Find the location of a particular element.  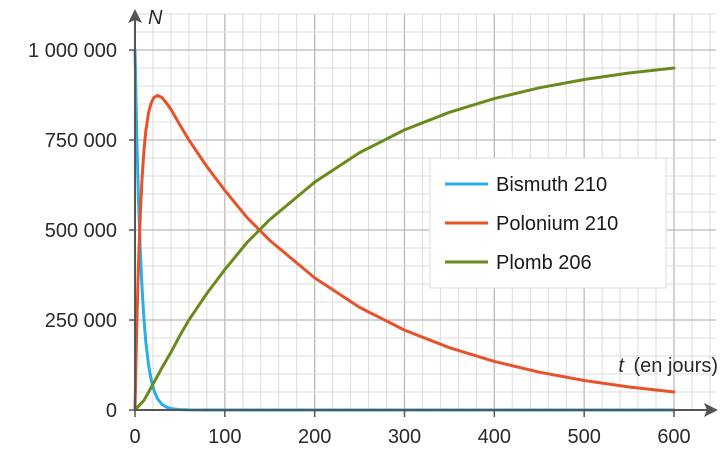

x-tick-label: 100 is located at coordinates (224, 437).